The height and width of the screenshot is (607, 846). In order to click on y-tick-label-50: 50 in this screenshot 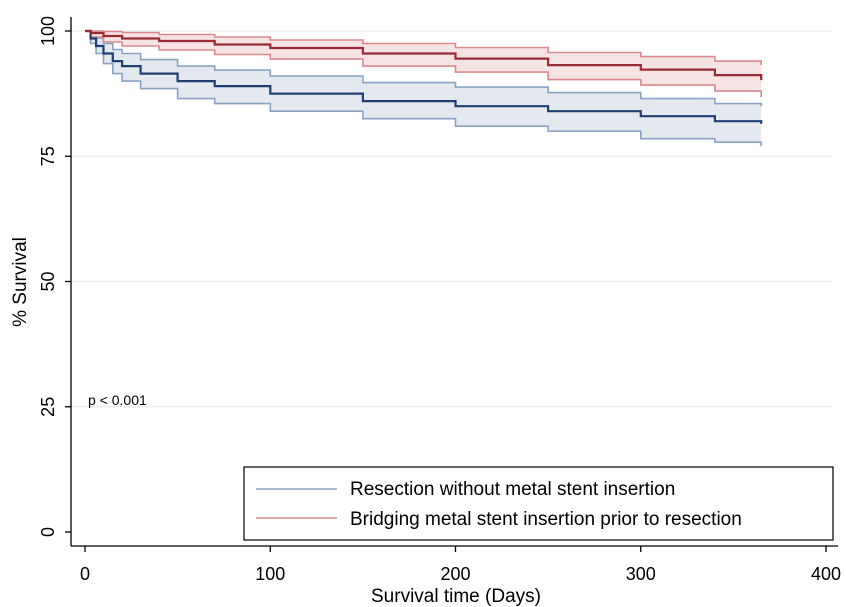, I will do `click(48, 281)`.